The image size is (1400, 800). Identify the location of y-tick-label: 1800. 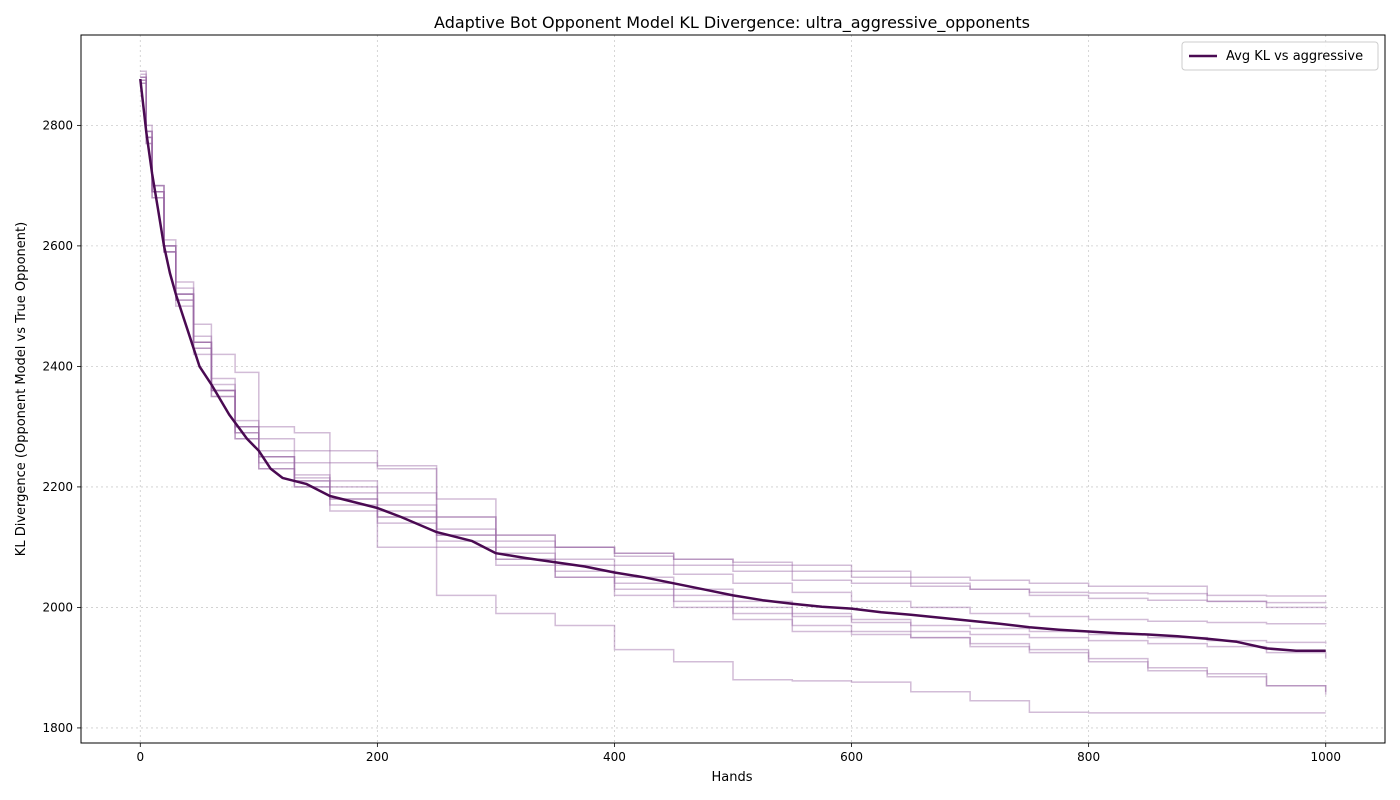
(57, 728).